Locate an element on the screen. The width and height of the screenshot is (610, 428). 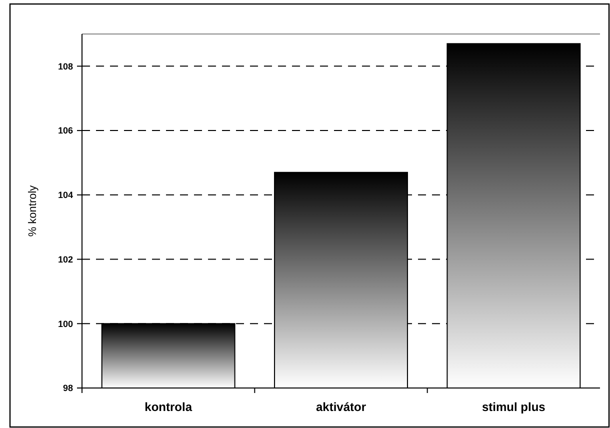
y-tick-label: 106 is located at coordinates (65, 131).